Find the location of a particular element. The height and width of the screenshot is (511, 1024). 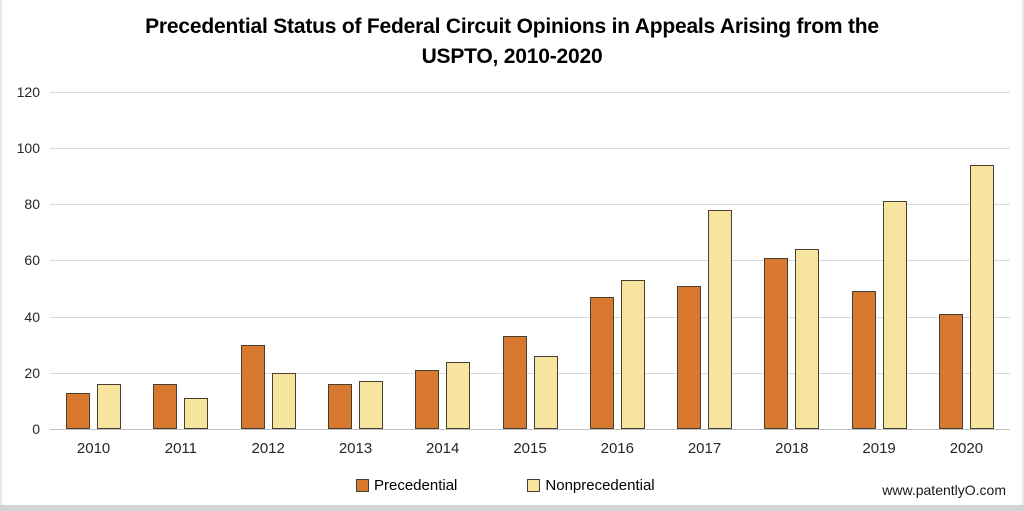

bar-precedential-2014 is located at coordinates (427, 399).